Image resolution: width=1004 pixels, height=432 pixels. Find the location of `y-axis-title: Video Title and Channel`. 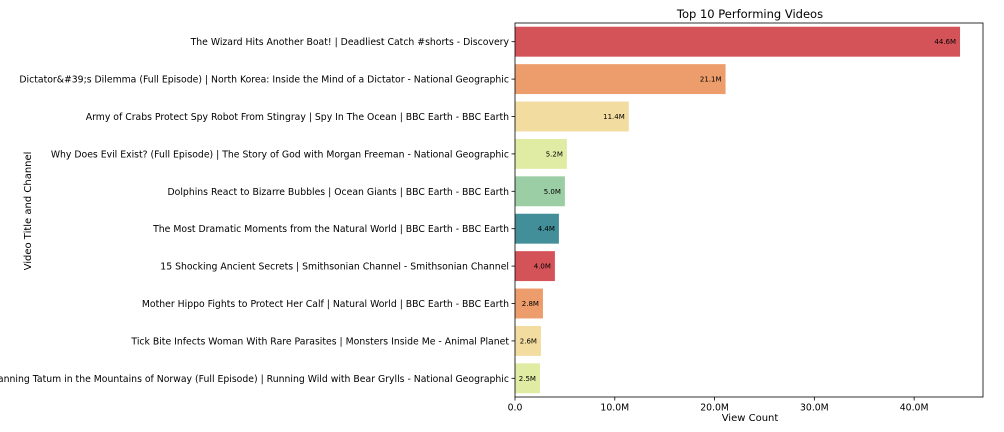

y-axis-title: Video Title and Channel is located at coordinates (28, 211).